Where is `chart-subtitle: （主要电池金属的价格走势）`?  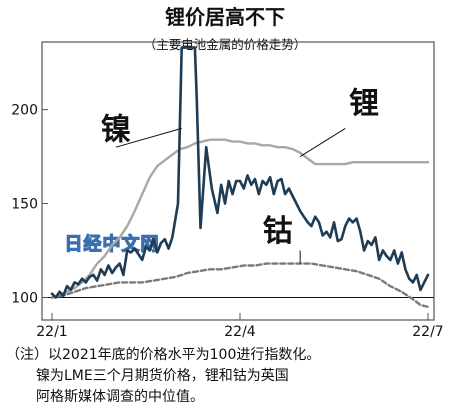
chart-subtitle: （主要电池金属的价格走势） is located at coordinates (225, 44).